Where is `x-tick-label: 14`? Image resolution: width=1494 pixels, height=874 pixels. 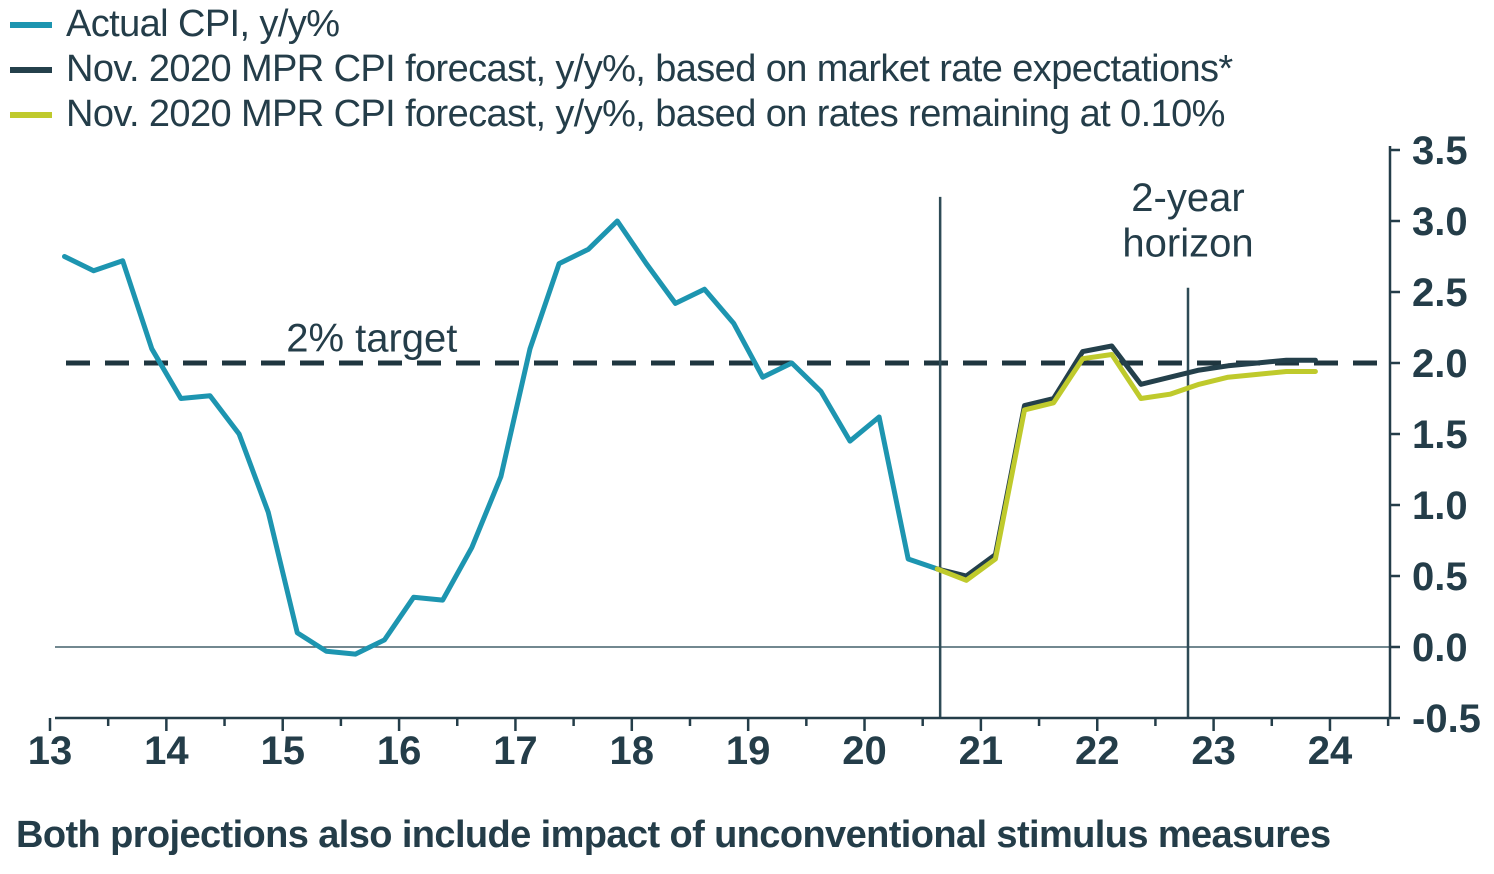
x-tick-label: 14 is located at coordinates (166, 751).